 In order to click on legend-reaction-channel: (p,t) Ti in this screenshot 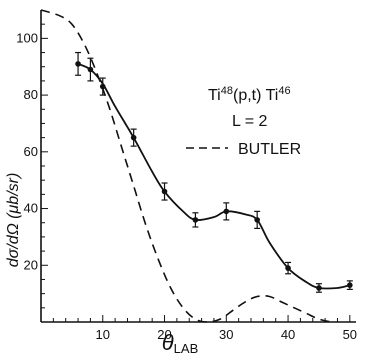, I will do `click(255, 95)`.